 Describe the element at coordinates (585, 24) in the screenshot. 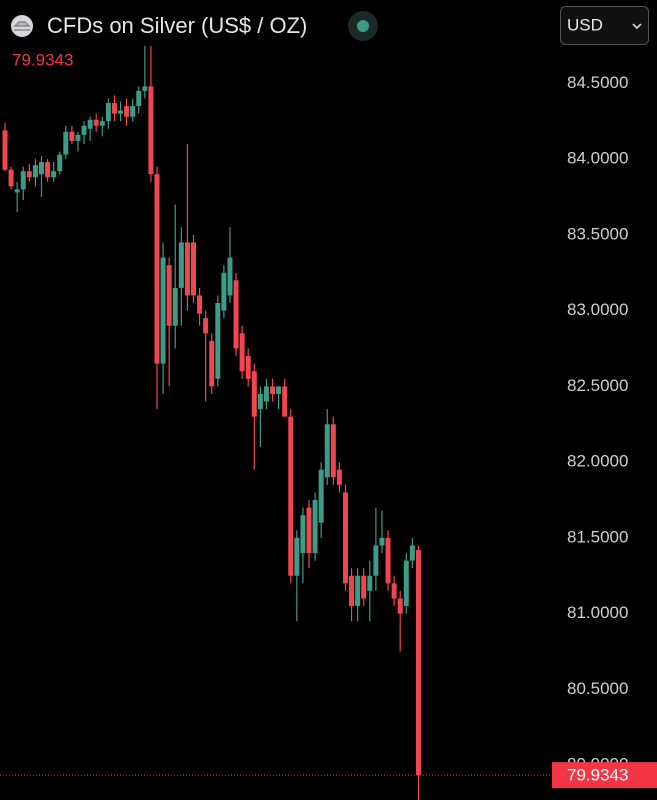

I see `currency-label: USD` at that location.